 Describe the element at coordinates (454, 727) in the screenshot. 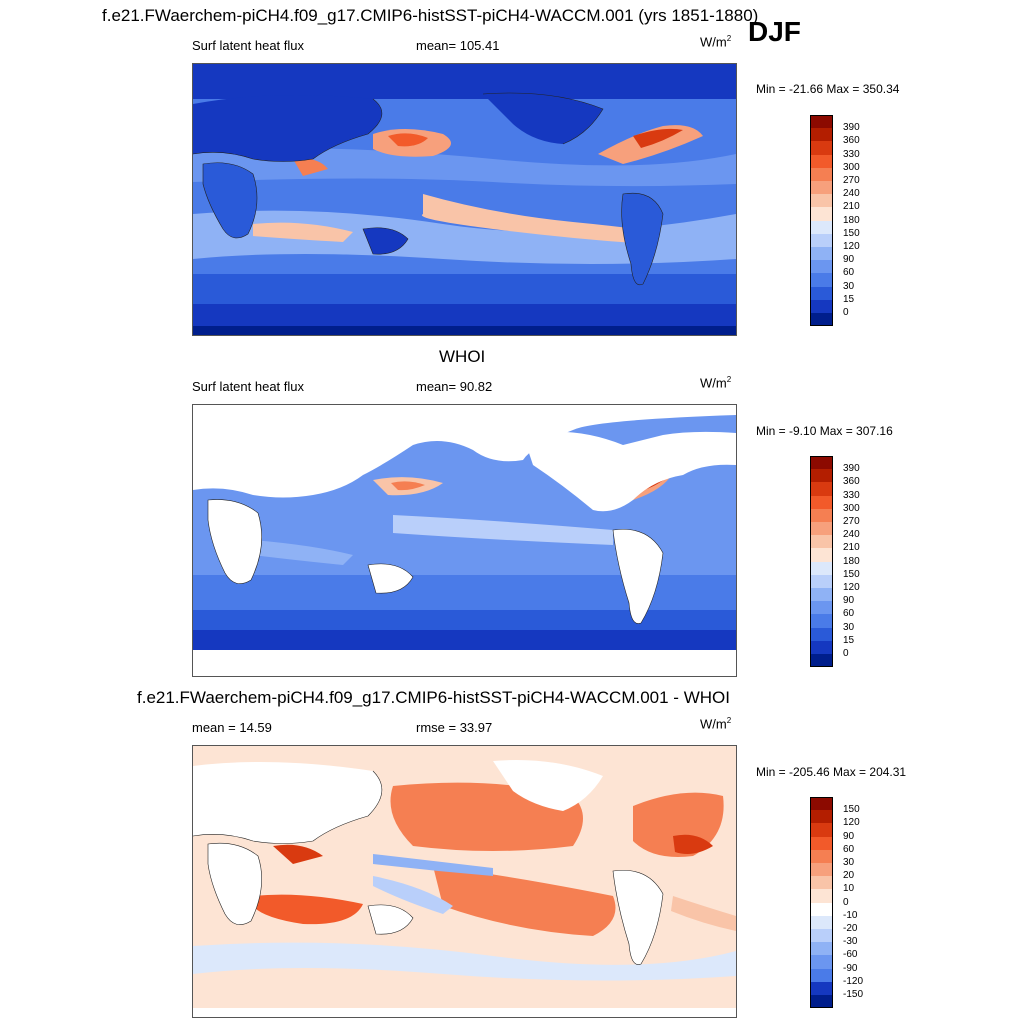

I see `panel-3-rmse-label: rmse = 33.97` at that location.